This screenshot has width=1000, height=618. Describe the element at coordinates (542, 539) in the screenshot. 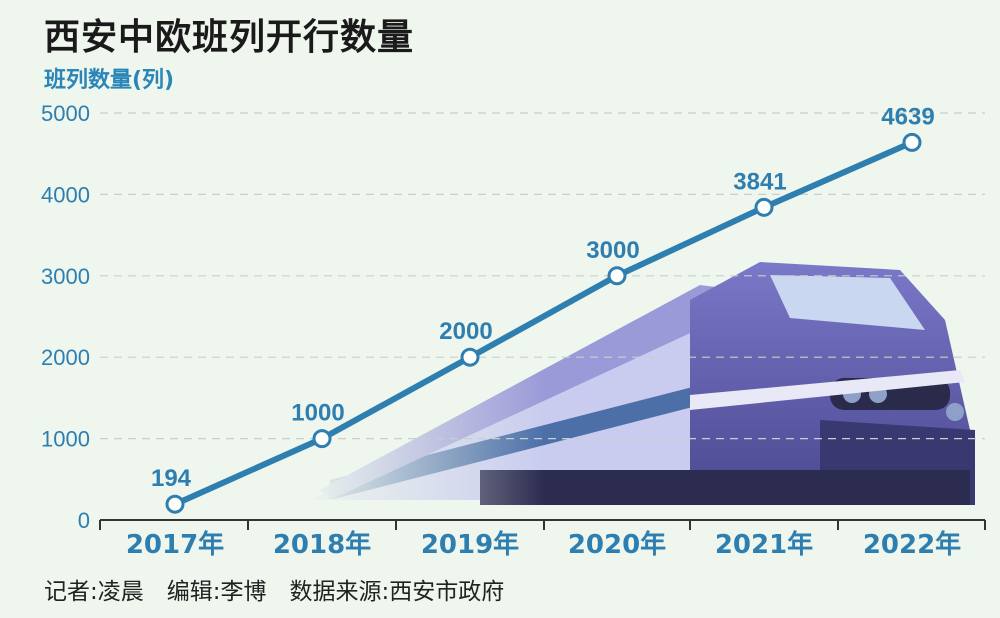

I see `x-axis: 2017年 2018年 2019年 2020年 2021年 2022年` at that location.